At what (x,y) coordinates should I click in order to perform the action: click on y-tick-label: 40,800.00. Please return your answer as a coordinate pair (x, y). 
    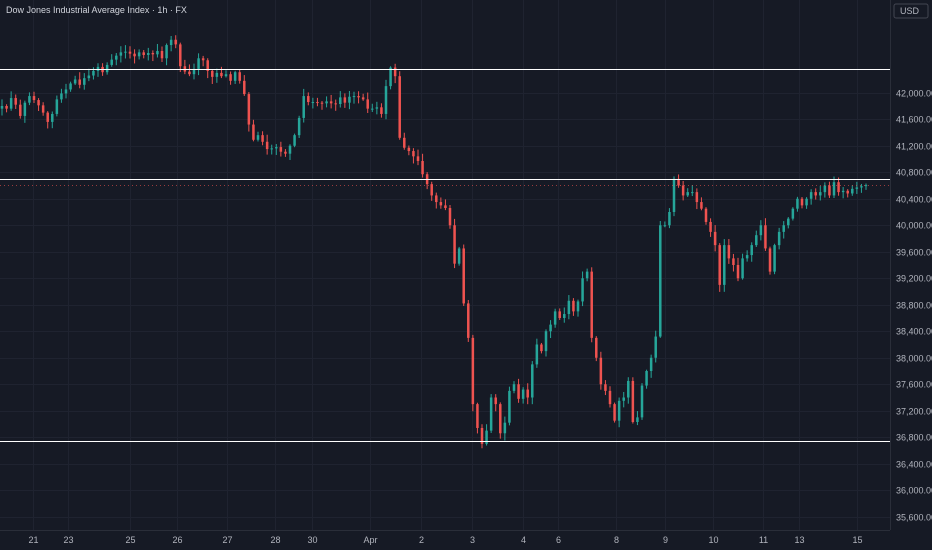
    Looking at the image, I should click on (914, 173).